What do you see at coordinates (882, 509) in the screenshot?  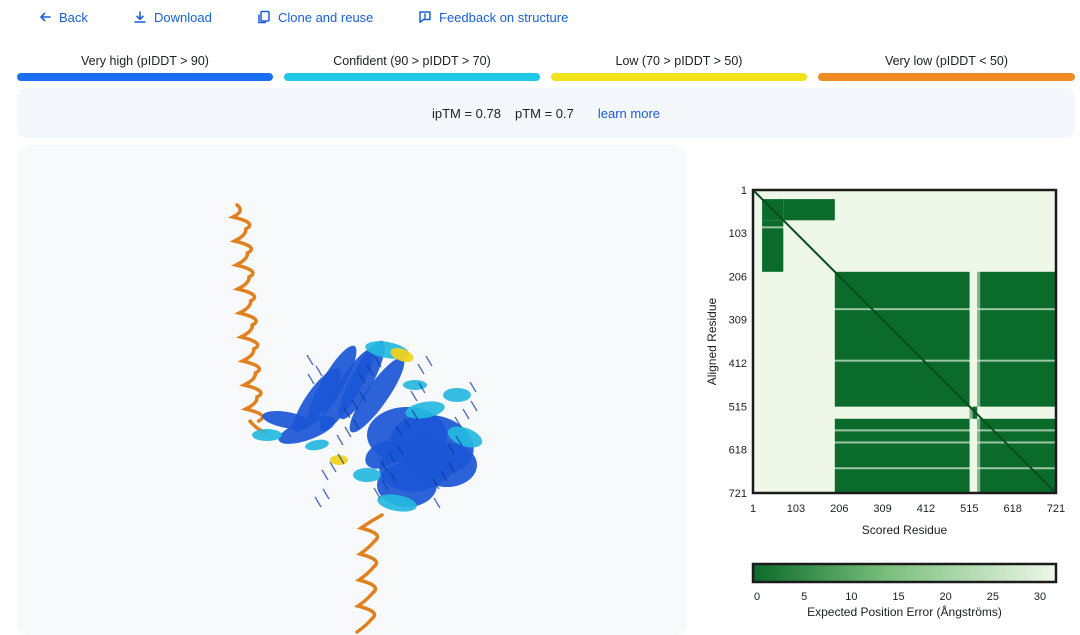 I see `pae-x-tick-label: 309` at bounding box center [882, 509].